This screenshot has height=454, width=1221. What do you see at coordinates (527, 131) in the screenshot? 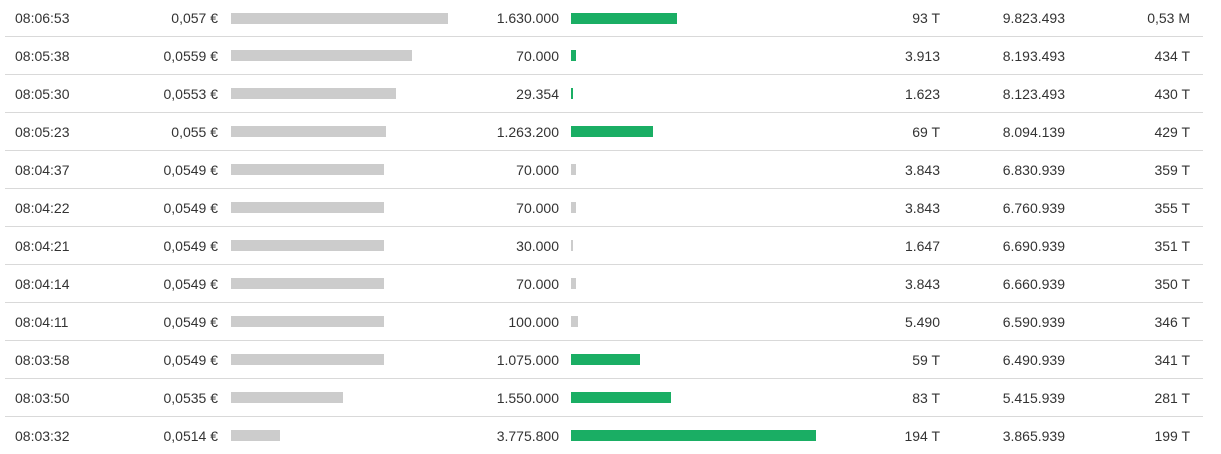
I see `trade-volume: 1.263.200` at bounding box center [527, 131].